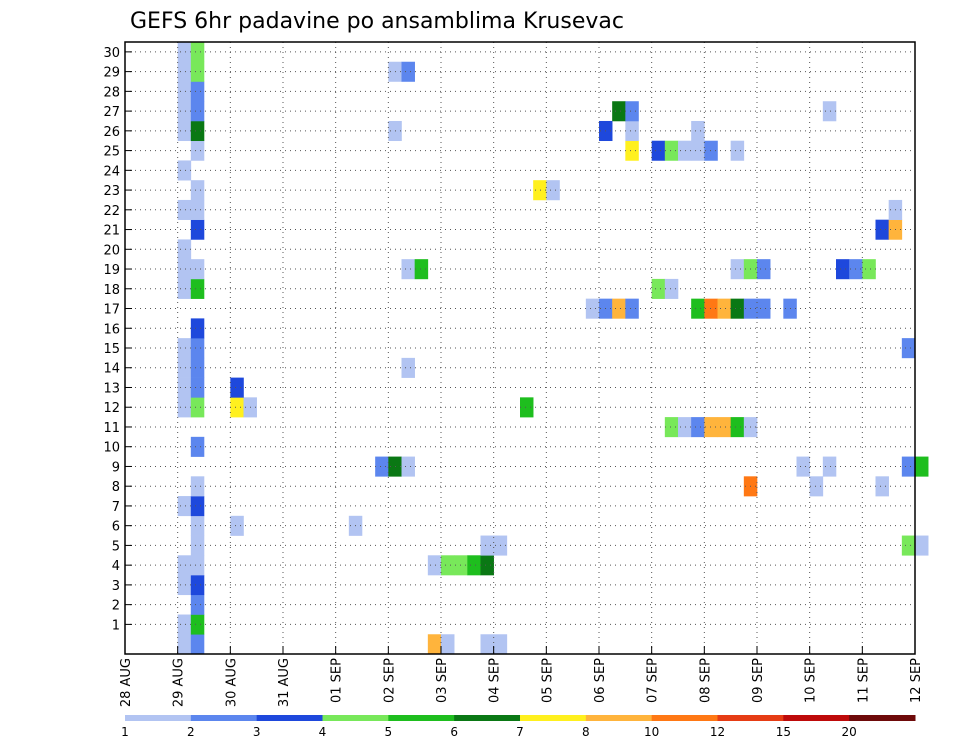 This screenshot has width=960, height=742. What do you see at coordinates (520, 732) in the screenshot?
I see `legend-label: 7` at bounding box center [520, 732].